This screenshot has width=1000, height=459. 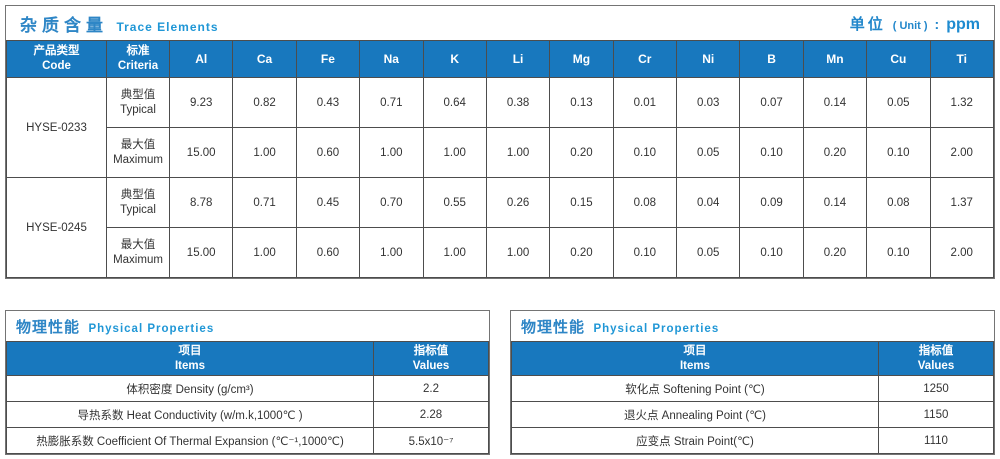 I want to click on col-header-element: Na, so click(x=391, y=59).